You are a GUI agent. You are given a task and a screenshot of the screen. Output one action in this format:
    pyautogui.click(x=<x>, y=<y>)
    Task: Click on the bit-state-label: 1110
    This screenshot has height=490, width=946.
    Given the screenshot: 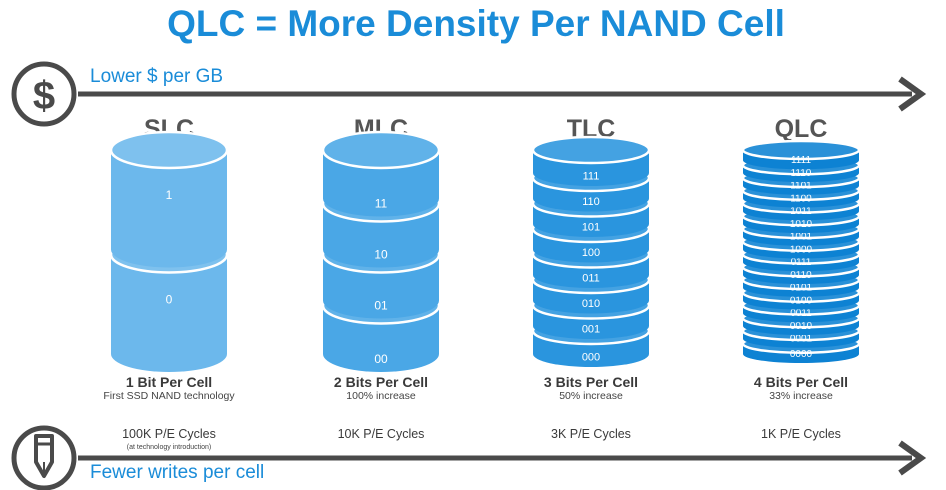 What is the action you would take?
    pyautogui.click(x=801, y=173)
    